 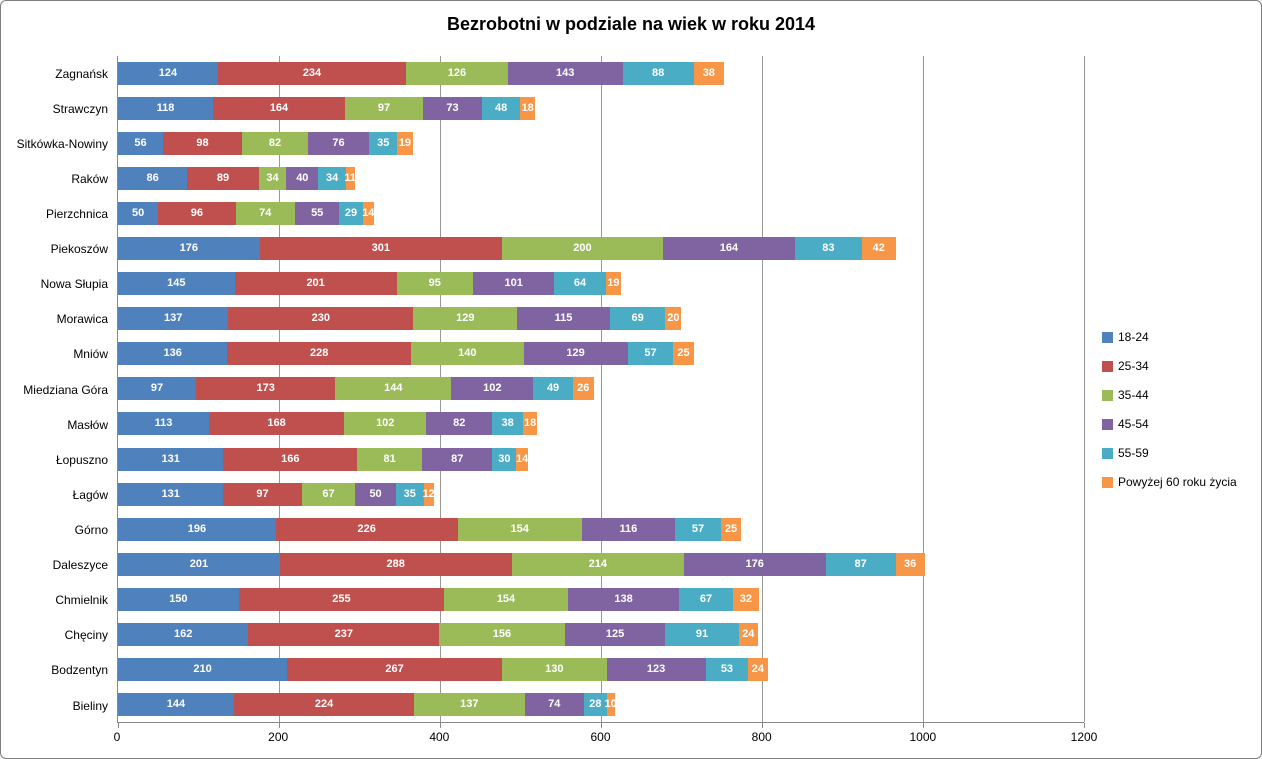 I want to click on category-label: Piekoszów, so click(x=79, y=249).